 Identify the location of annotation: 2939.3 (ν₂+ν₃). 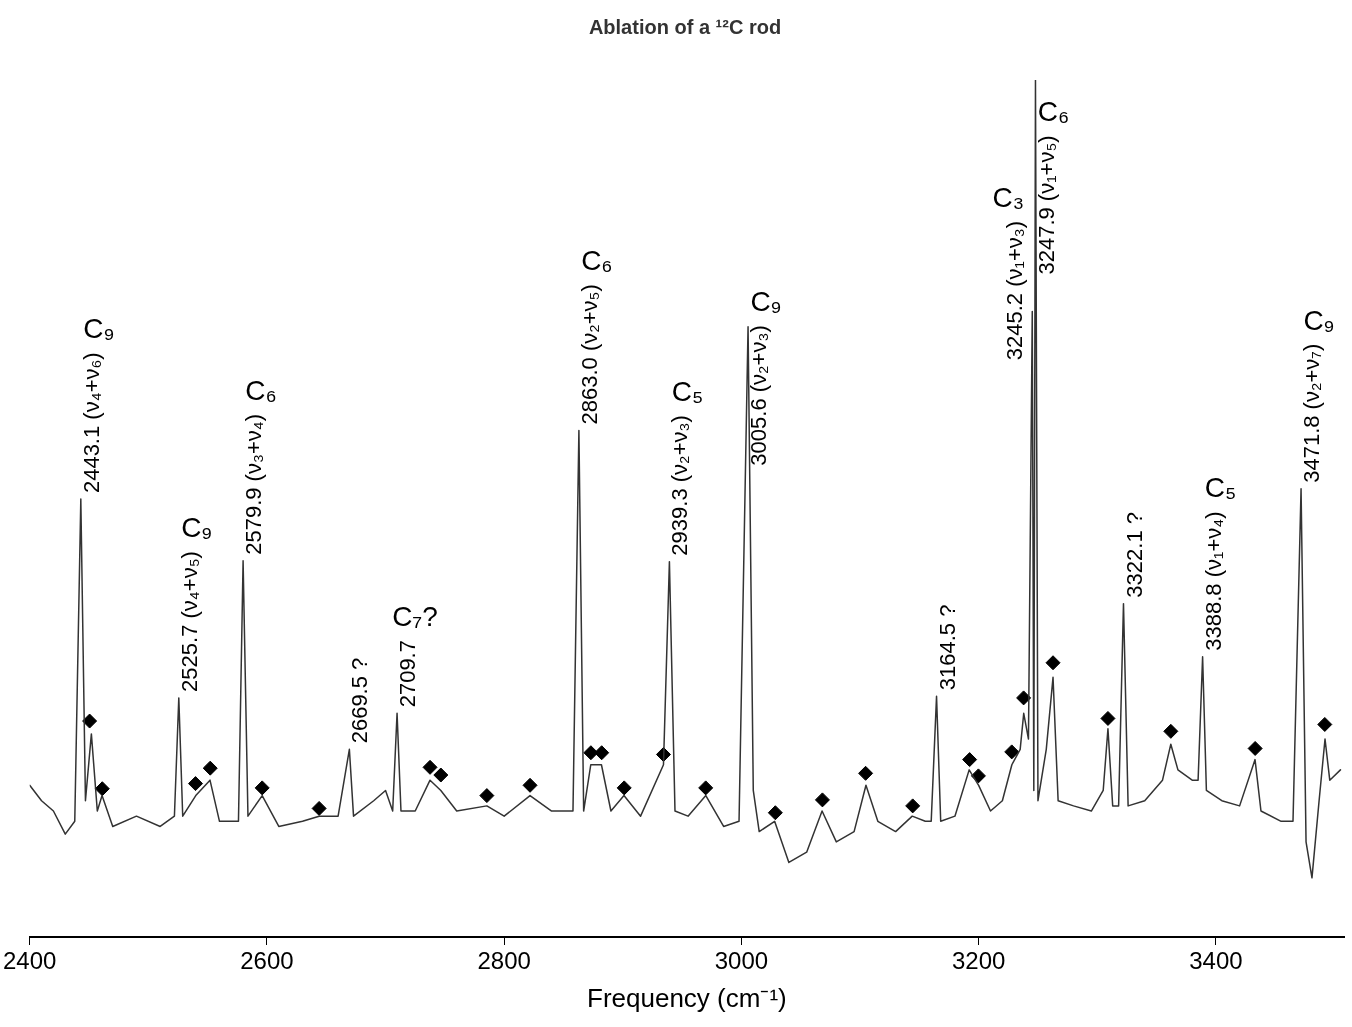
(680, 485).